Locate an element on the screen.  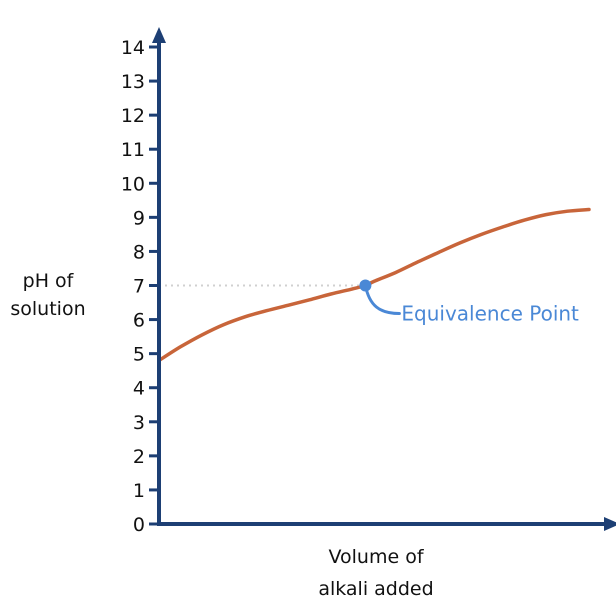
y-tick-label: 1 is located at coordinates (139, 491).